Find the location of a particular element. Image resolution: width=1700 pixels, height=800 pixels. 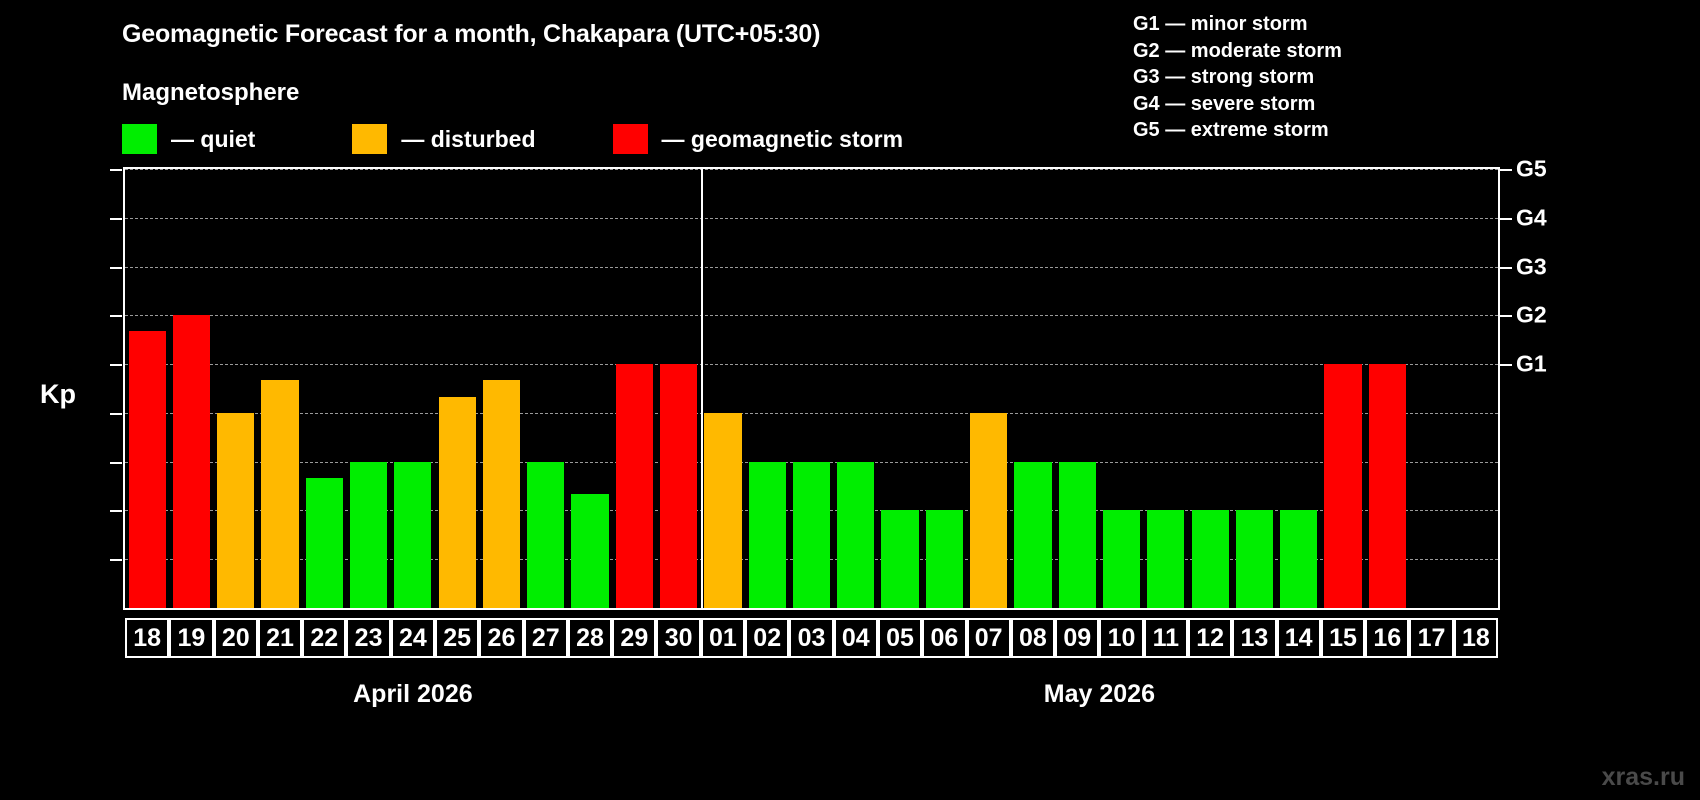

day-box-21: 21 is located at coordinates (280, 638).